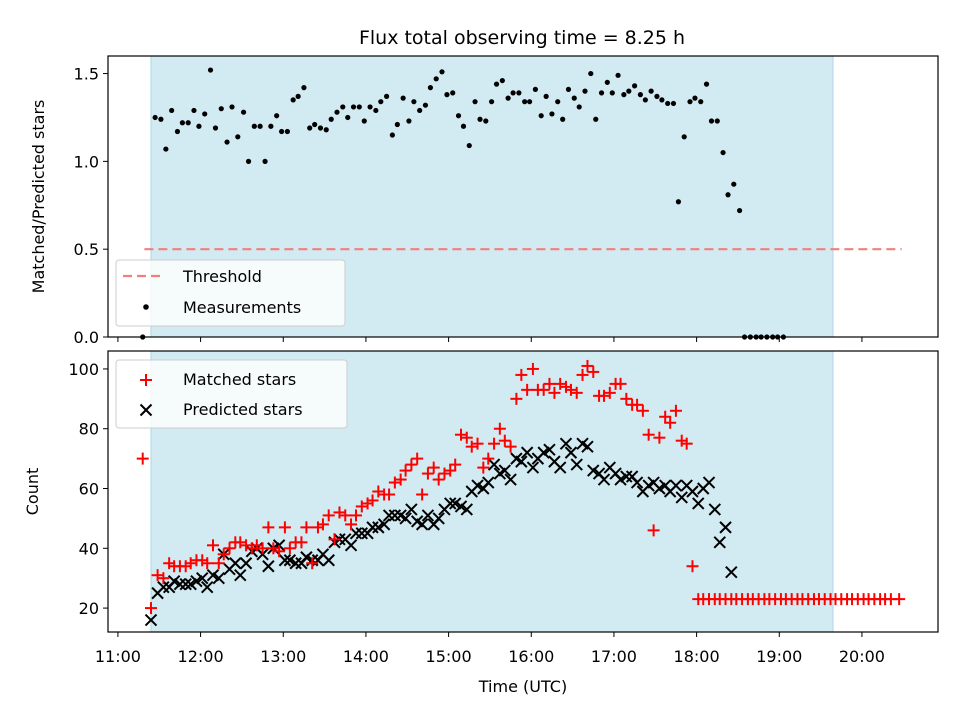 The width and height of the screenshot is (960, 720). I want to click on x-tick-label: 19:00, so click(779, 656).